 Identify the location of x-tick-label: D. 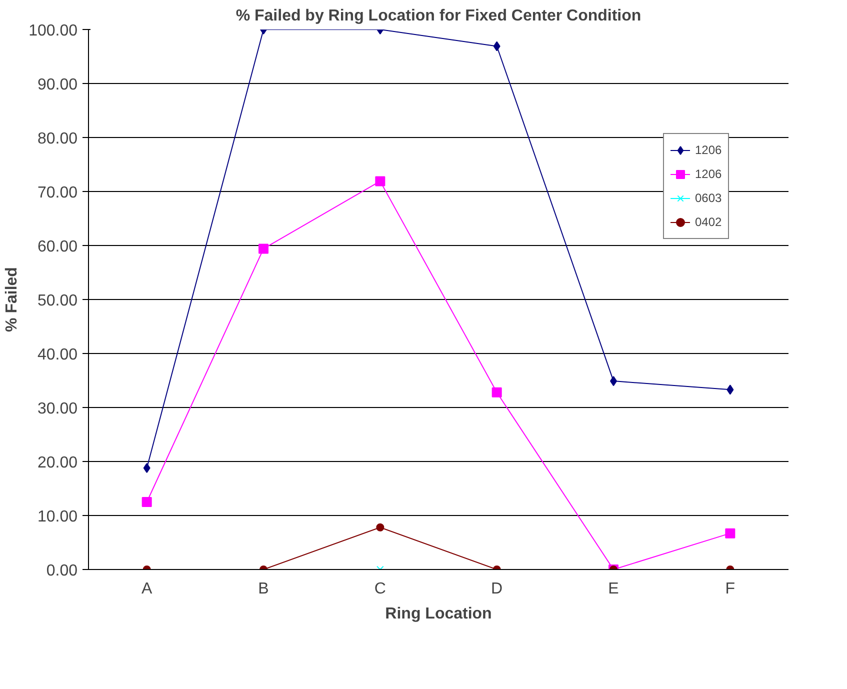
(497, 589).